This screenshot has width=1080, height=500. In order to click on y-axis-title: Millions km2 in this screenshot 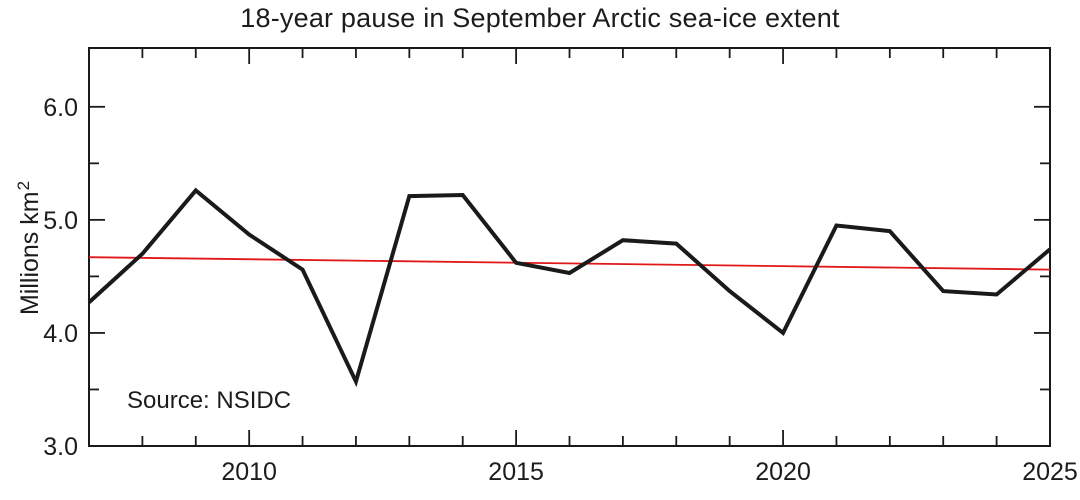, I will do `click(31, 248)`.